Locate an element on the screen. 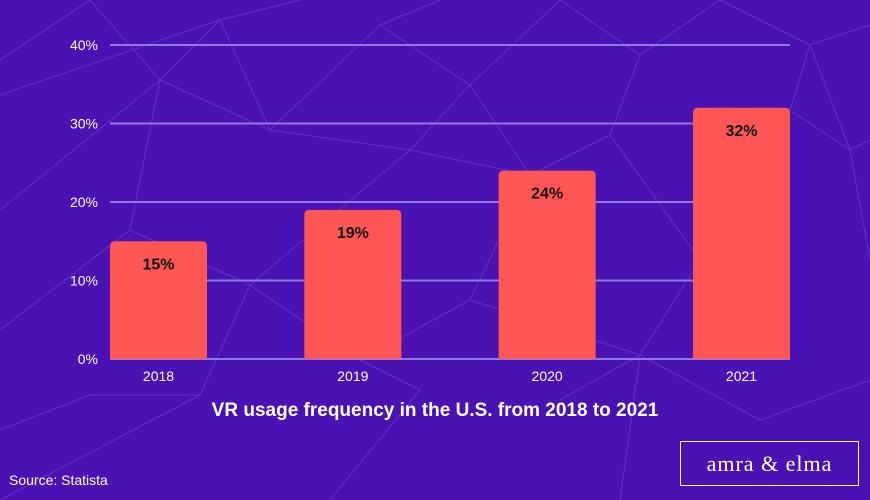  y-axis-ticks: 0% 10% 20% 30% 40% is located at coordinates (84, 202).